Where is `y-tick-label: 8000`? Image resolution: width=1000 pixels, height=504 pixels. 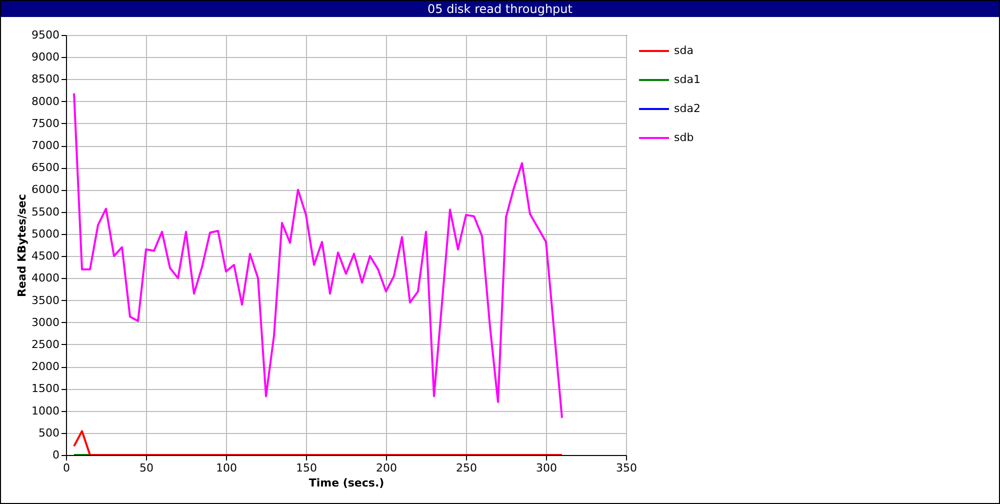 y-tick-label: 8000 is located at coordinates (46, 101).